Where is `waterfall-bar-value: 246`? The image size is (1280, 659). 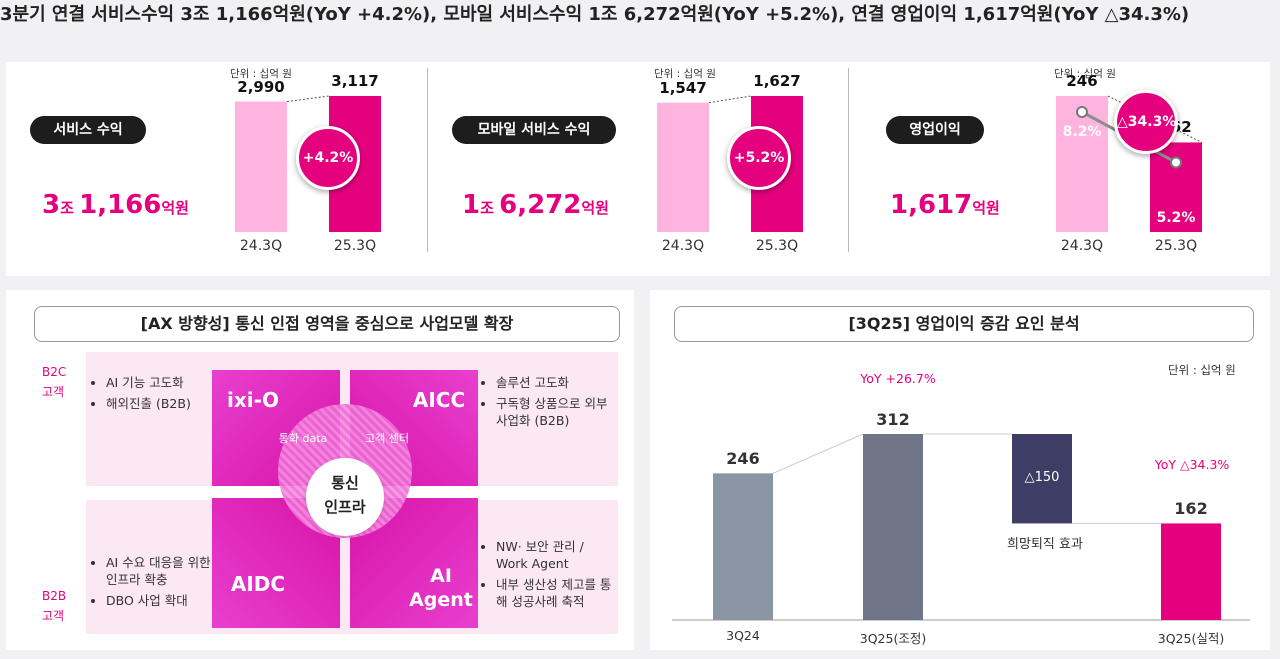 waterfall-bar-value: 246 is located at coordinates (743, 459).